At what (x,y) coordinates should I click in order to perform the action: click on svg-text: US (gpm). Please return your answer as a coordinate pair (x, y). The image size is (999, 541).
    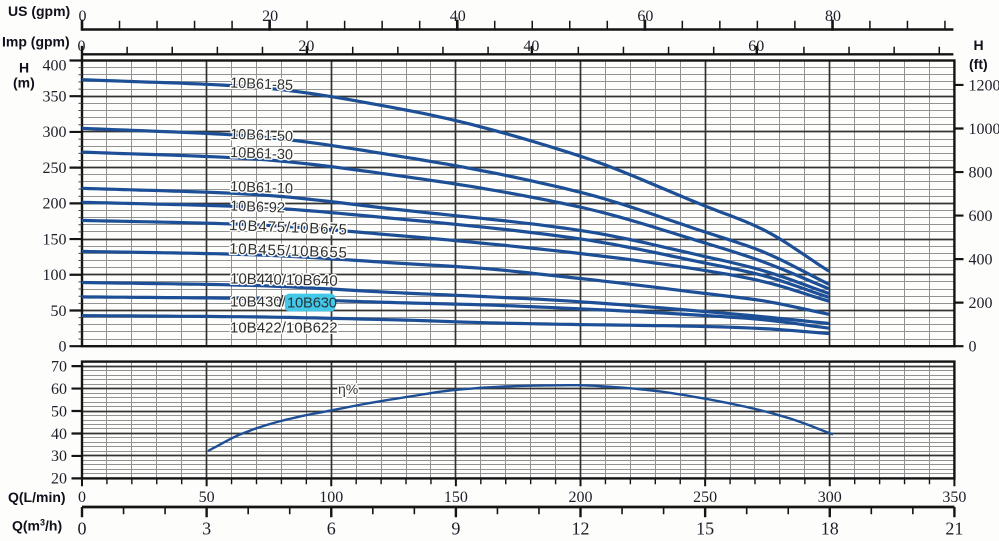
    Looking at the image, I should click on (39, 11).